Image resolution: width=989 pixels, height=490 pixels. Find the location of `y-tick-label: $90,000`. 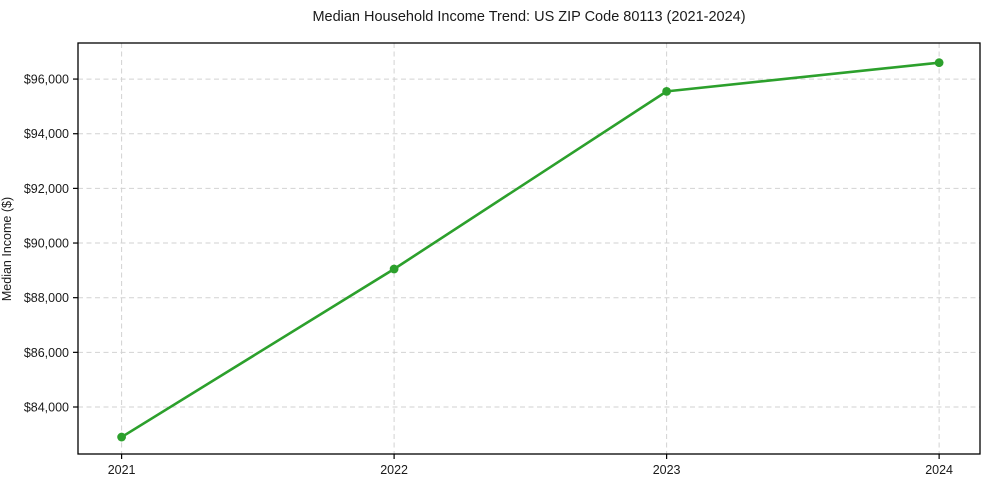

y-tick-label: $90,000 is located at coordinates (46, 244).